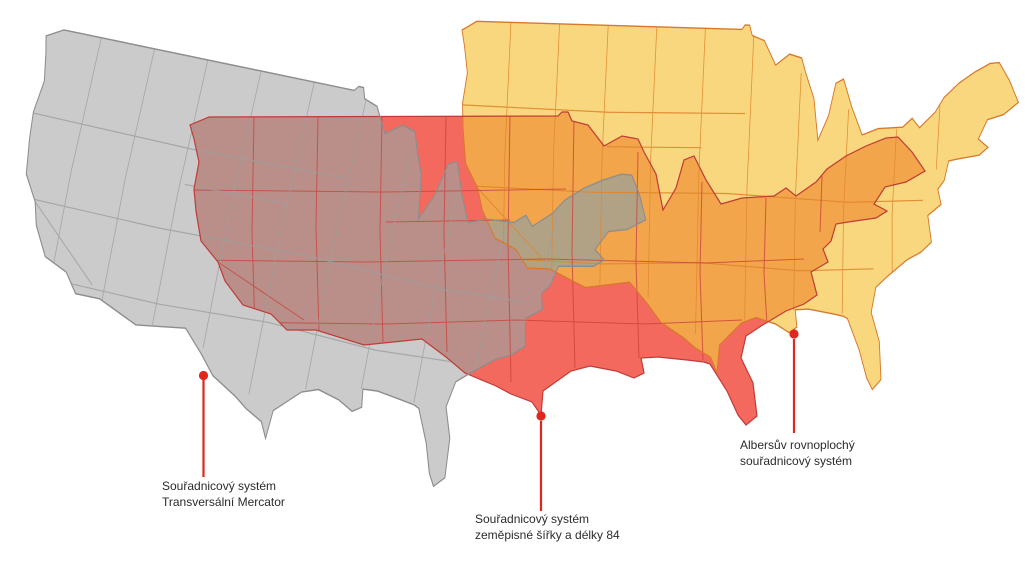  Describe the element at coordinates (223, 502) in the screenshot. I see `callout-label-line: Transversální Mercator` at that location.